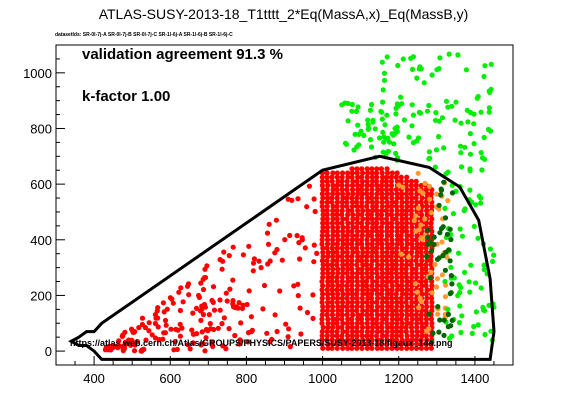 This screenshot has height=407, width=567. Describe the element at coordinates (437, 279) in the screenshot. I see `point-excluded-disagree` at that location.